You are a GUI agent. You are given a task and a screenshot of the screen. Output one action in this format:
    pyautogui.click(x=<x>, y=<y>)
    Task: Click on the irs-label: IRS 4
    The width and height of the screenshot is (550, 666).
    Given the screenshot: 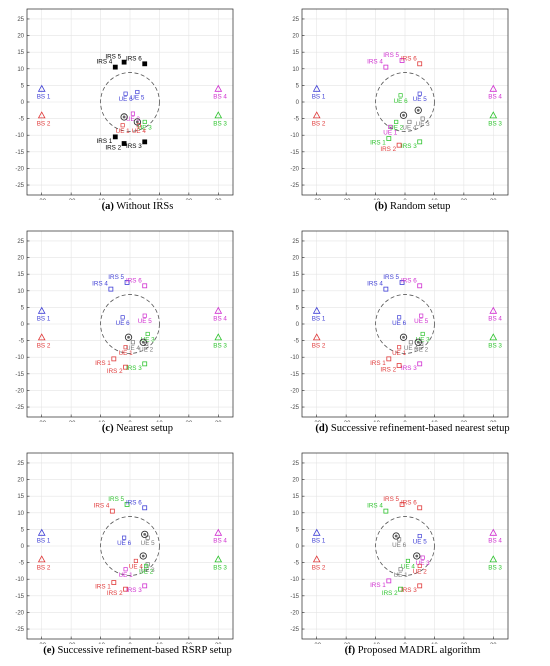 What is the action you would take?
    pyautogui.click(x=375, y=62)
    